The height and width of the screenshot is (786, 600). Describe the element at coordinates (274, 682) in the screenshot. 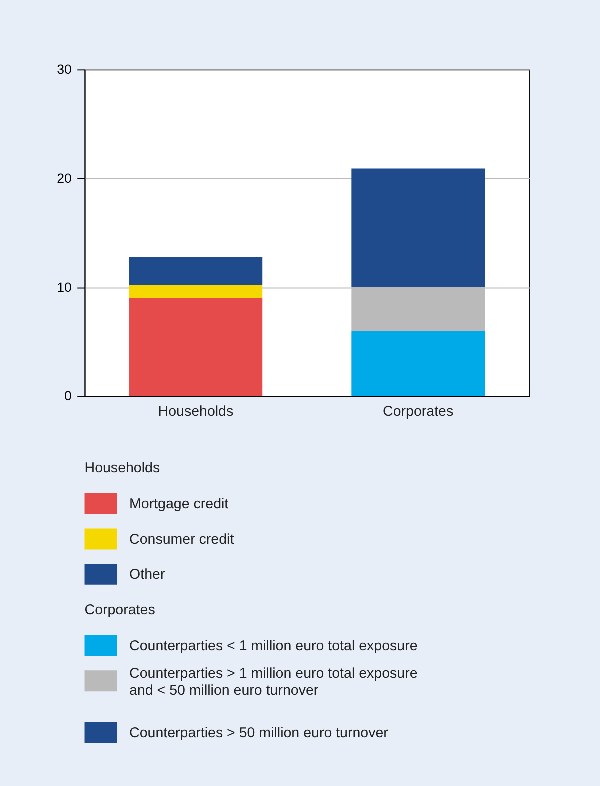

I see `legend-label: Counterparties > 1 million euro total exposure and < 50 million euro turnover` at that location.